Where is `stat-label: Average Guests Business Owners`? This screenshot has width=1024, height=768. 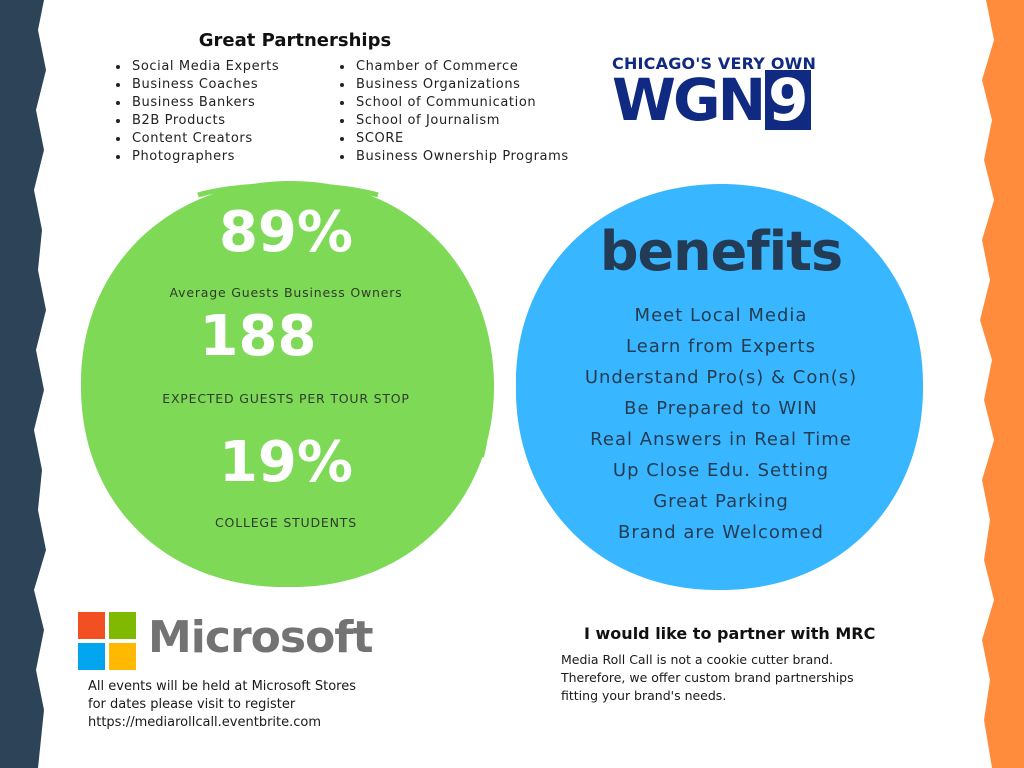
stat-label: Average Guests Business Owners is located at coordinates (286, 292).